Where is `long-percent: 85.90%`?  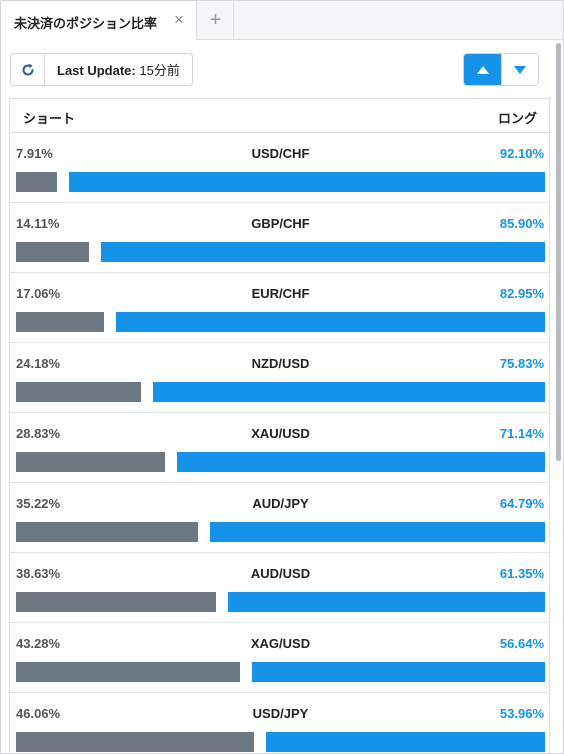
long-percent: 85.90% is located at coordinates (521, 223).